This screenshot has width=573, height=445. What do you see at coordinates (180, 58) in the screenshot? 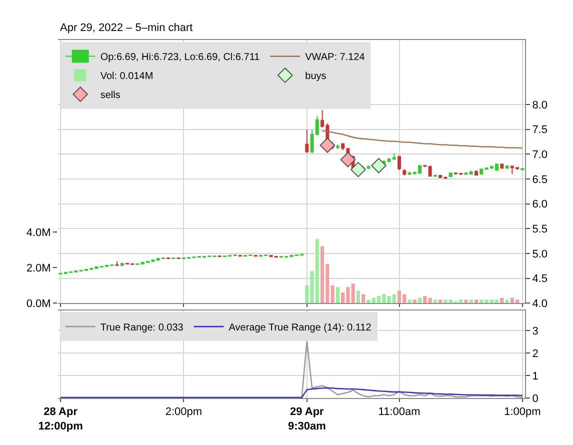
I see `legend-label: Op:6.69, Hi:6.723, Lo:6.69, Cl:6.711` at bounding box center [180, 58].